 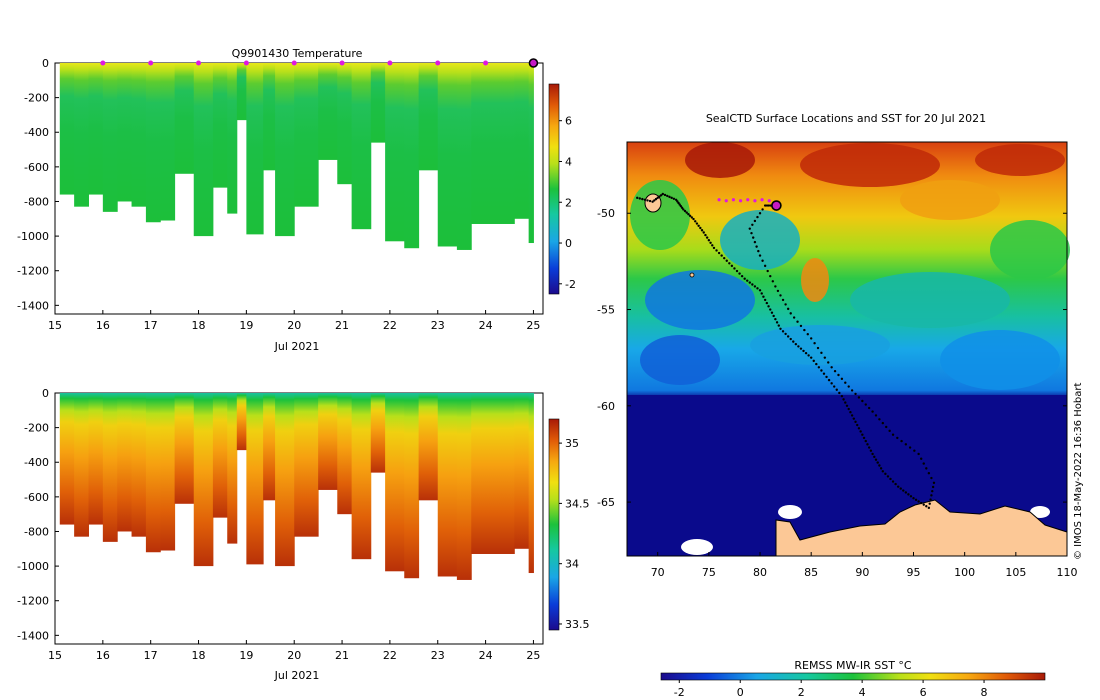 I want to click on lon-tick-label: 100, so click(x=964, y=572).